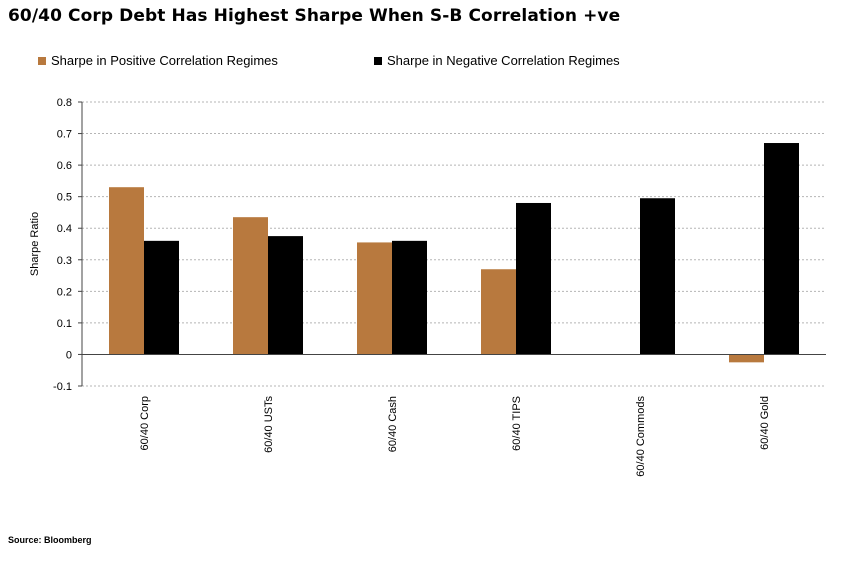 This screenshot has height=561, width=848. What do you see at coordinates (50, 540) in the screenshot?
I see `source-note: Source: Bloomberg` at bounding box center [50, 540].